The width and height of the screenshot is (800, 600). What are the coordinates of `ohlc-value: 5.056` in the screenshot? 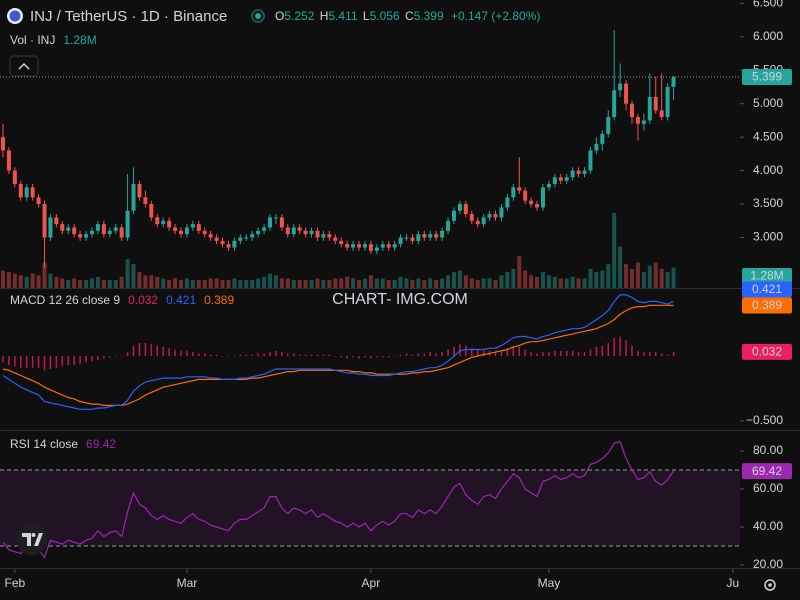 It's located at (385, 16).